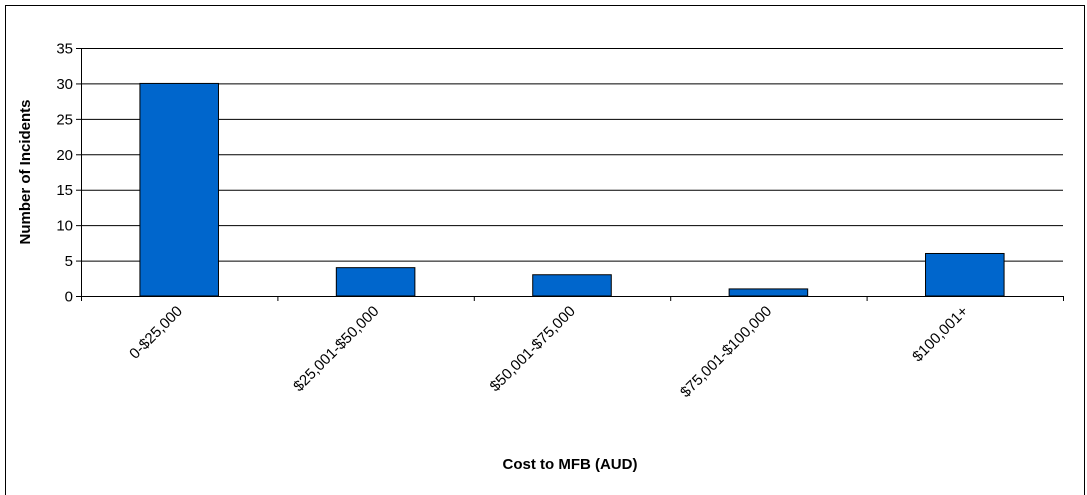  What do you see at coordinates (64, 49) in the screenshot?
I see `y-tick-label: 35` at bounding box center [64, 49].